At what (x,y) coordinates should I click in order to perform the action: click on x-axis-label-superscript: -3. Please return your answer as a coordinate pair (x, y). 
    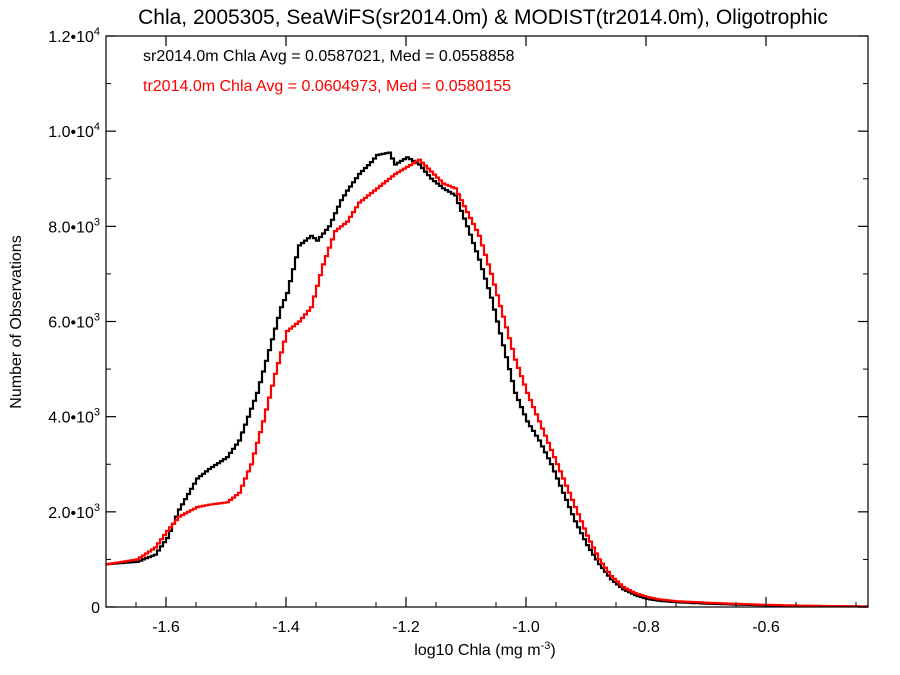
    Looking at the image, I should click on (546, 646).